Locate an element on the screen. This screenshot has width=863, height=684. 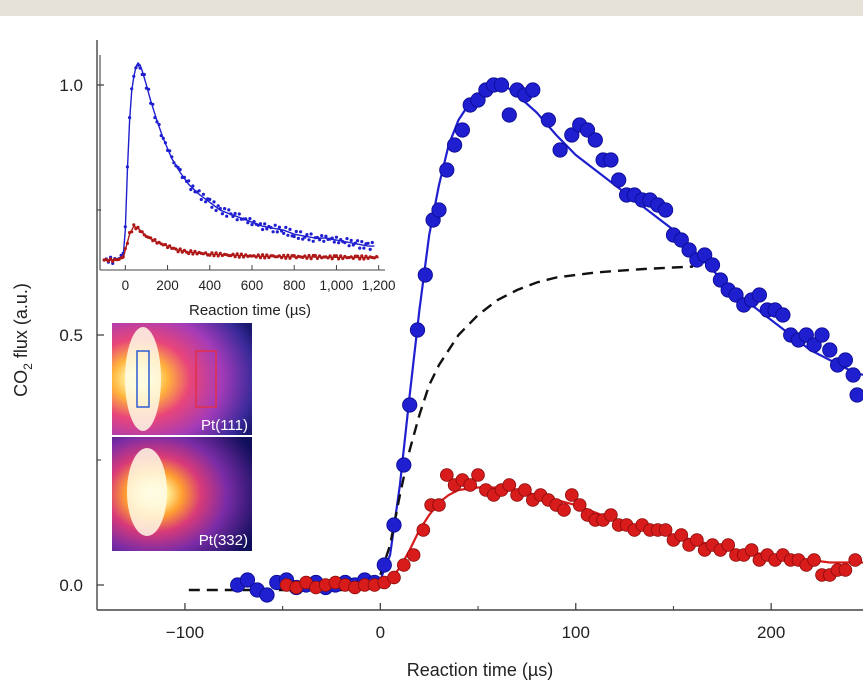
main-x-tick-label: 100 is located at coordinates (576, 632).